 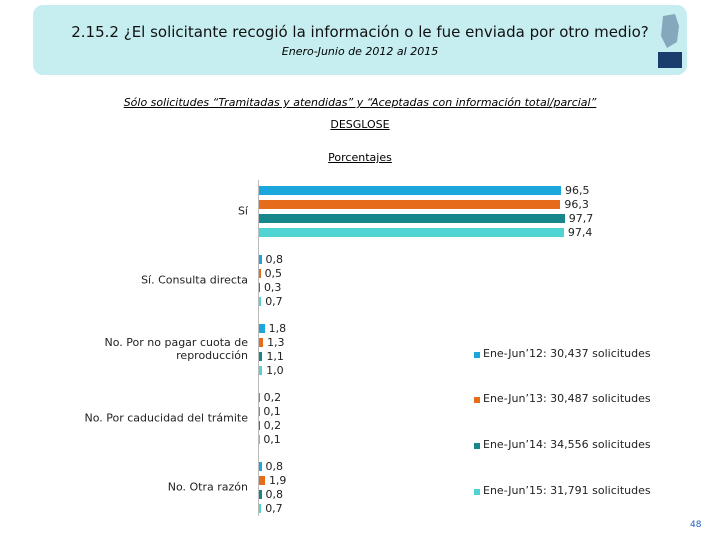 I want to click on value-label: 97,7, so click(x=581, y=218).